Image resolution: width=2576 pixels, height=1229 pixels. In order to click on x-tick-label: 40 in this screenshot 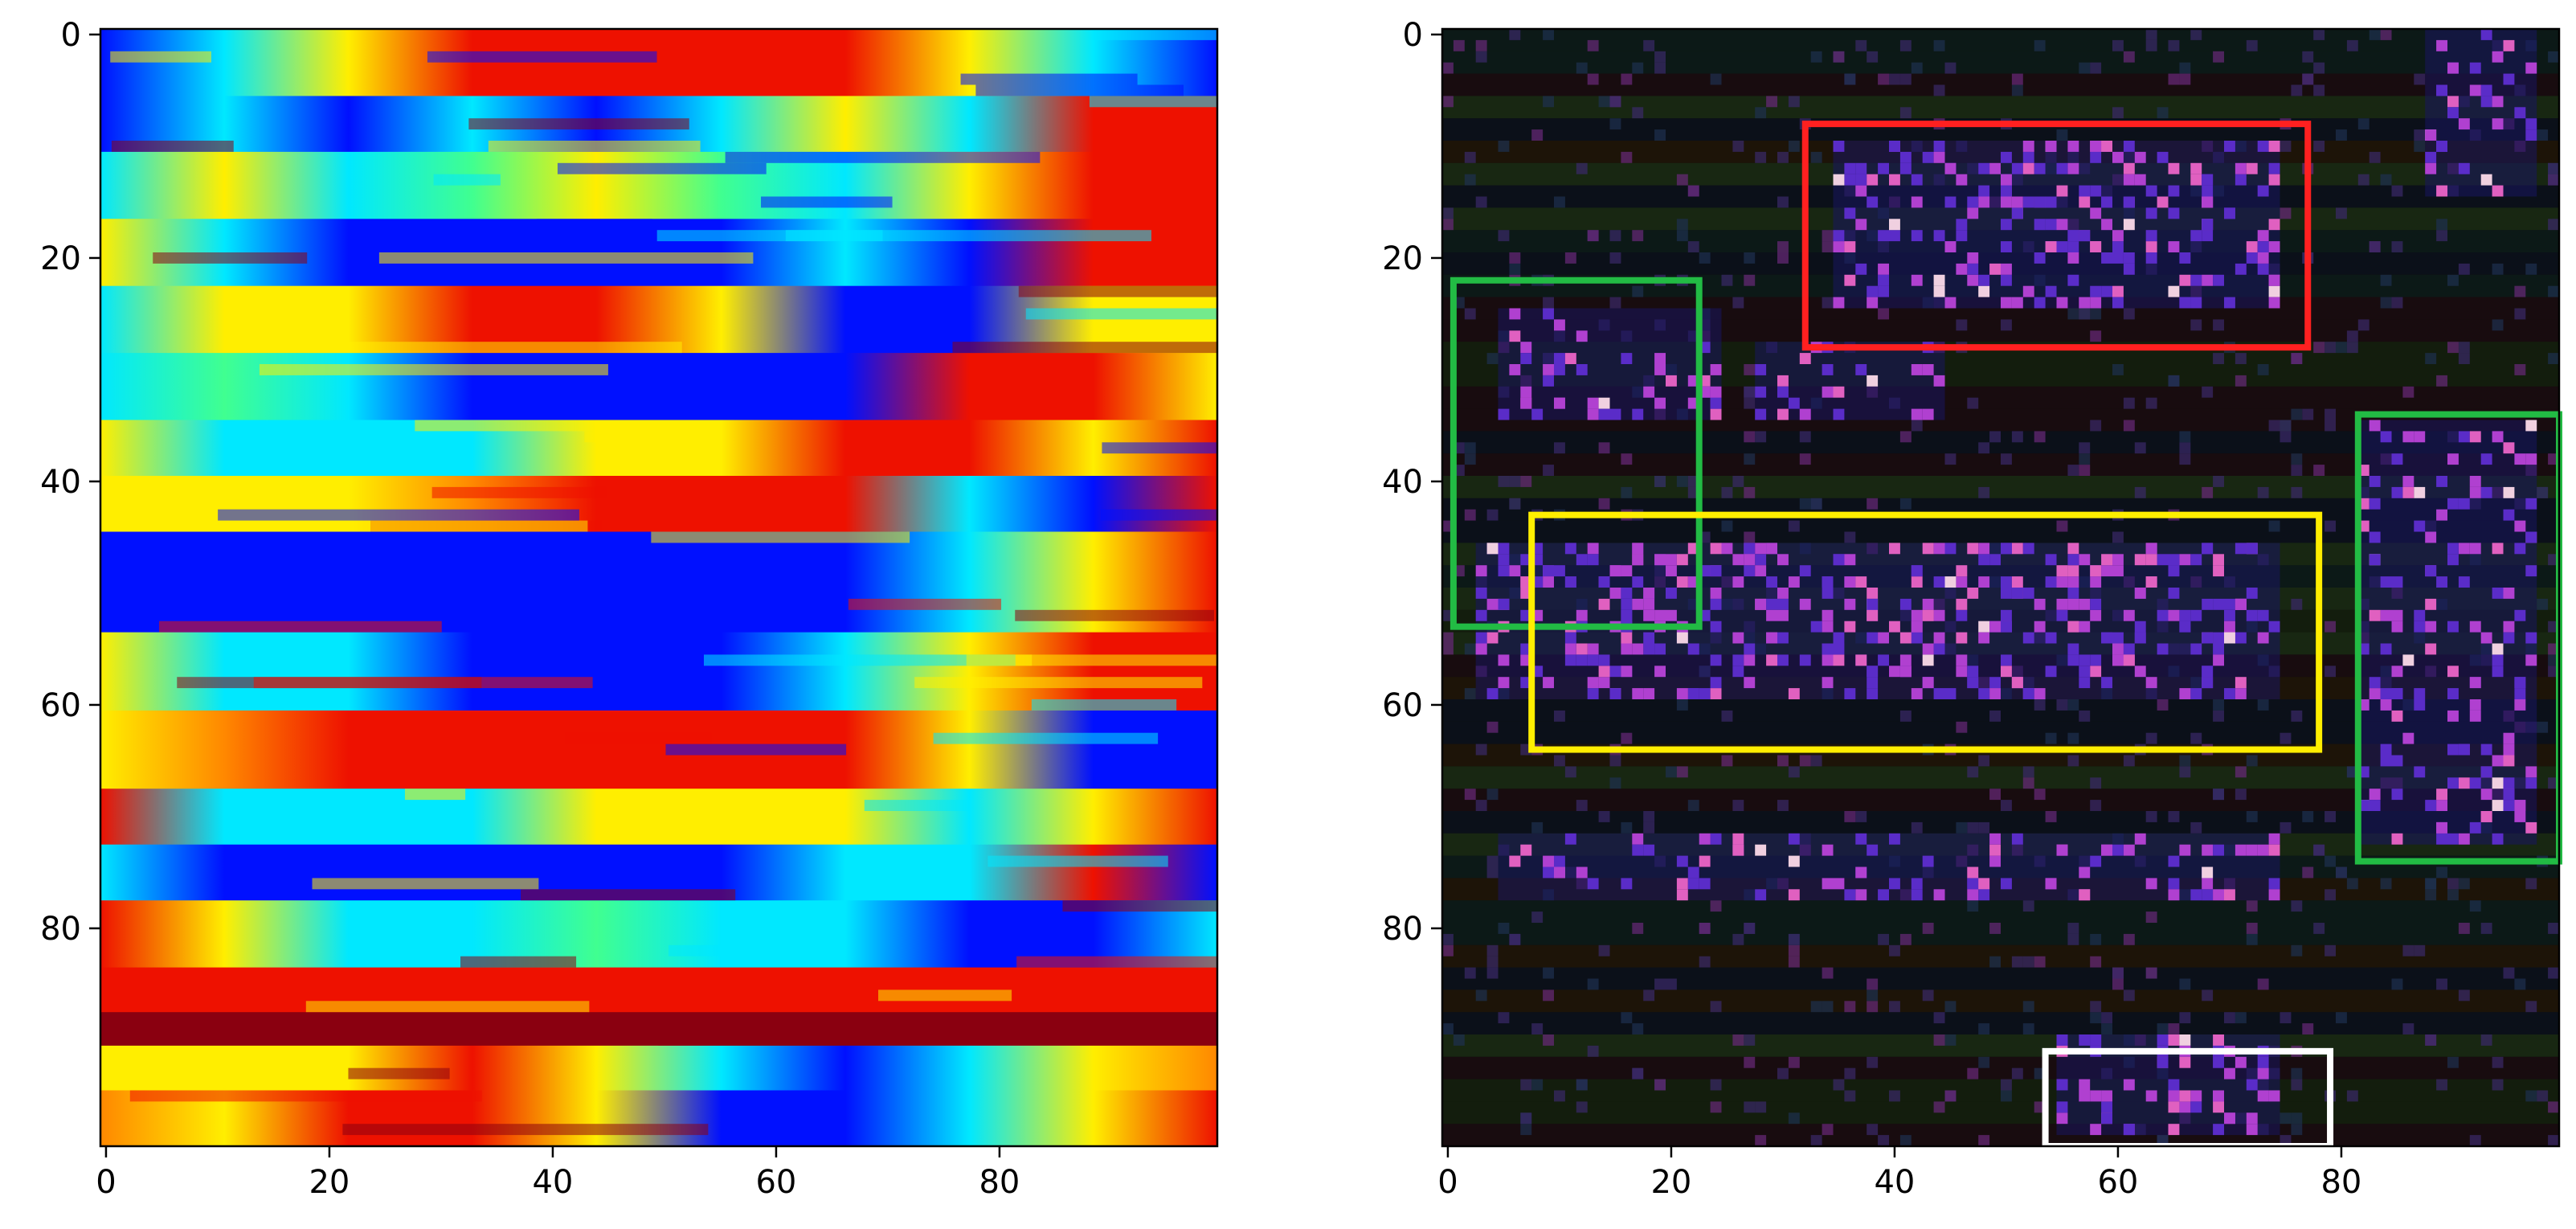, I will do `click(1895, 1182)`.